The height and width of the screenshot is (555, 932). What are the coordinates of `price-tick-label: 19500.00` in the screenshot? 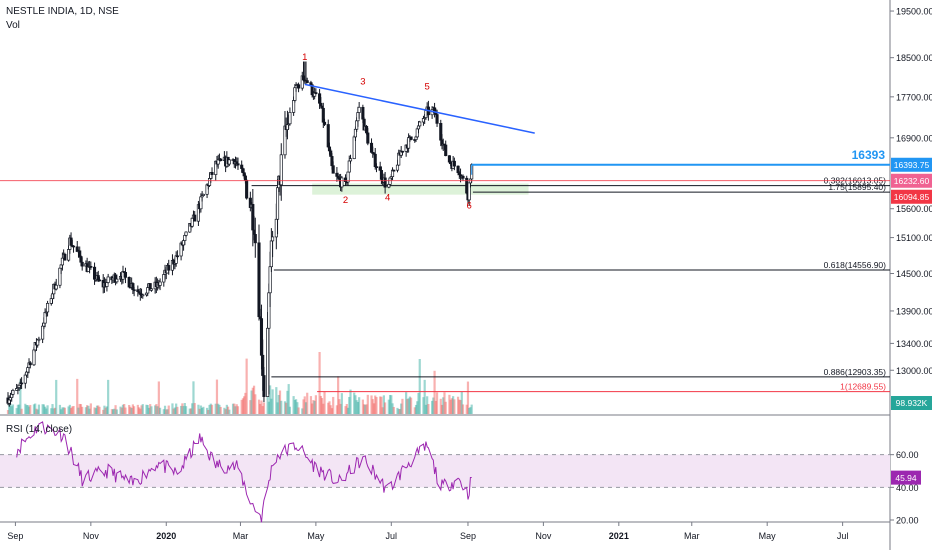 It's located at (914, 12).